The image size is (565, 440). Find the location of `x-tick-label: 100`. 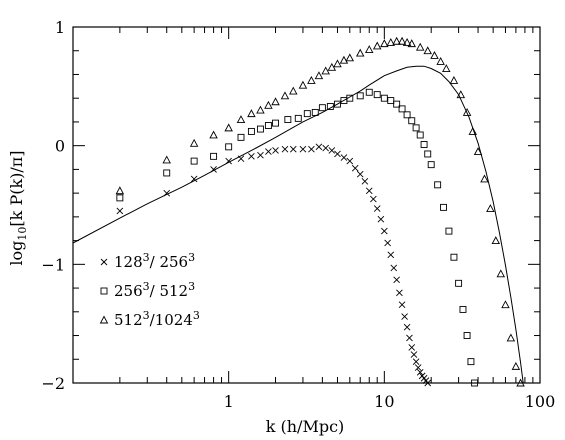

x-tick-label: 100 is located at coordinates (540, 401).